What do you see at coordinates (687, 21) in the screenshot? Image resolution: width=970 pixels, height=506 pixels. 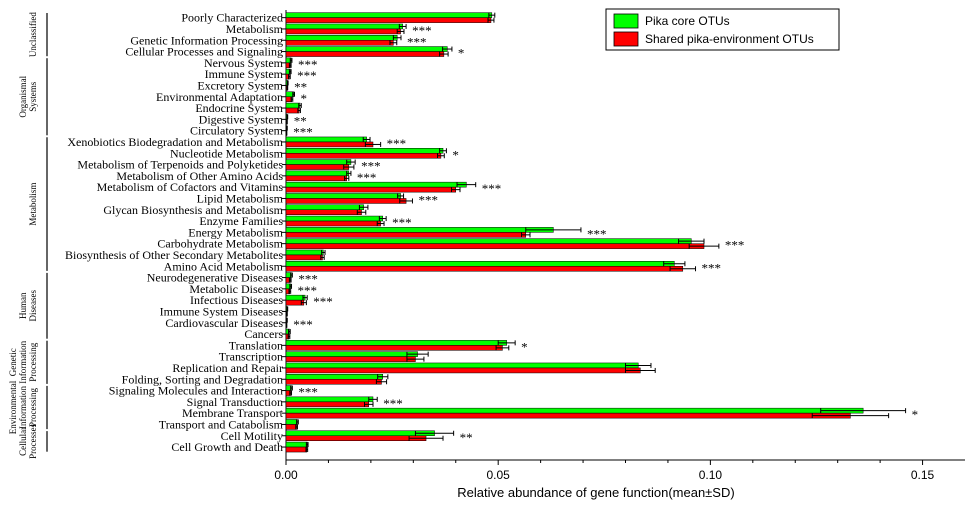 I see `legend-label-green: Pika core OTUs` at bounding box center [687, 21].